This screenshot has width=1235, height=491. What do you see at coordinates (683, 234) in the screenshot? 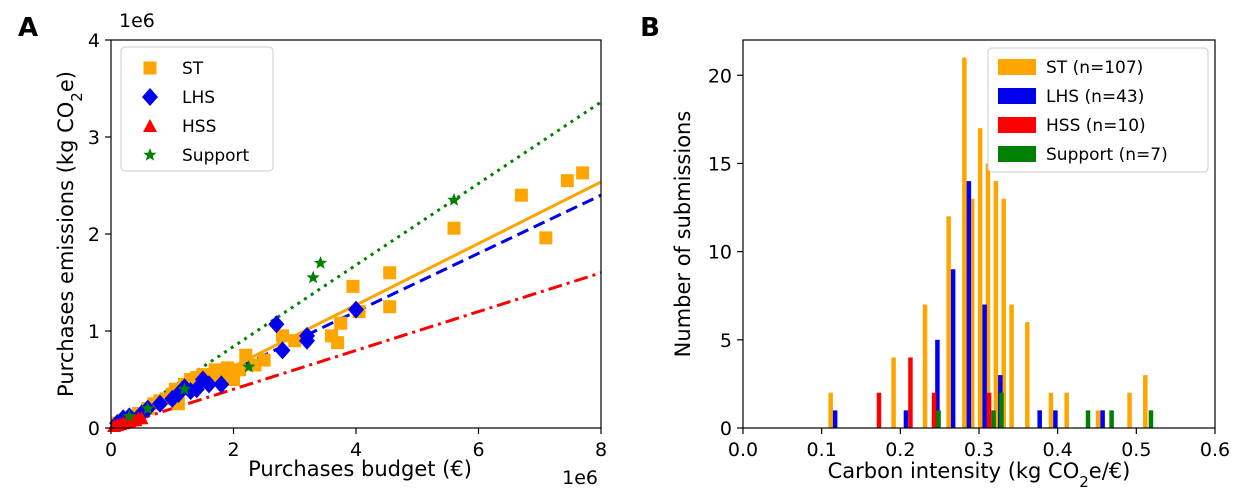
I see `y-axis-label-b: Number of submissions` at bounding box center [683, 234].